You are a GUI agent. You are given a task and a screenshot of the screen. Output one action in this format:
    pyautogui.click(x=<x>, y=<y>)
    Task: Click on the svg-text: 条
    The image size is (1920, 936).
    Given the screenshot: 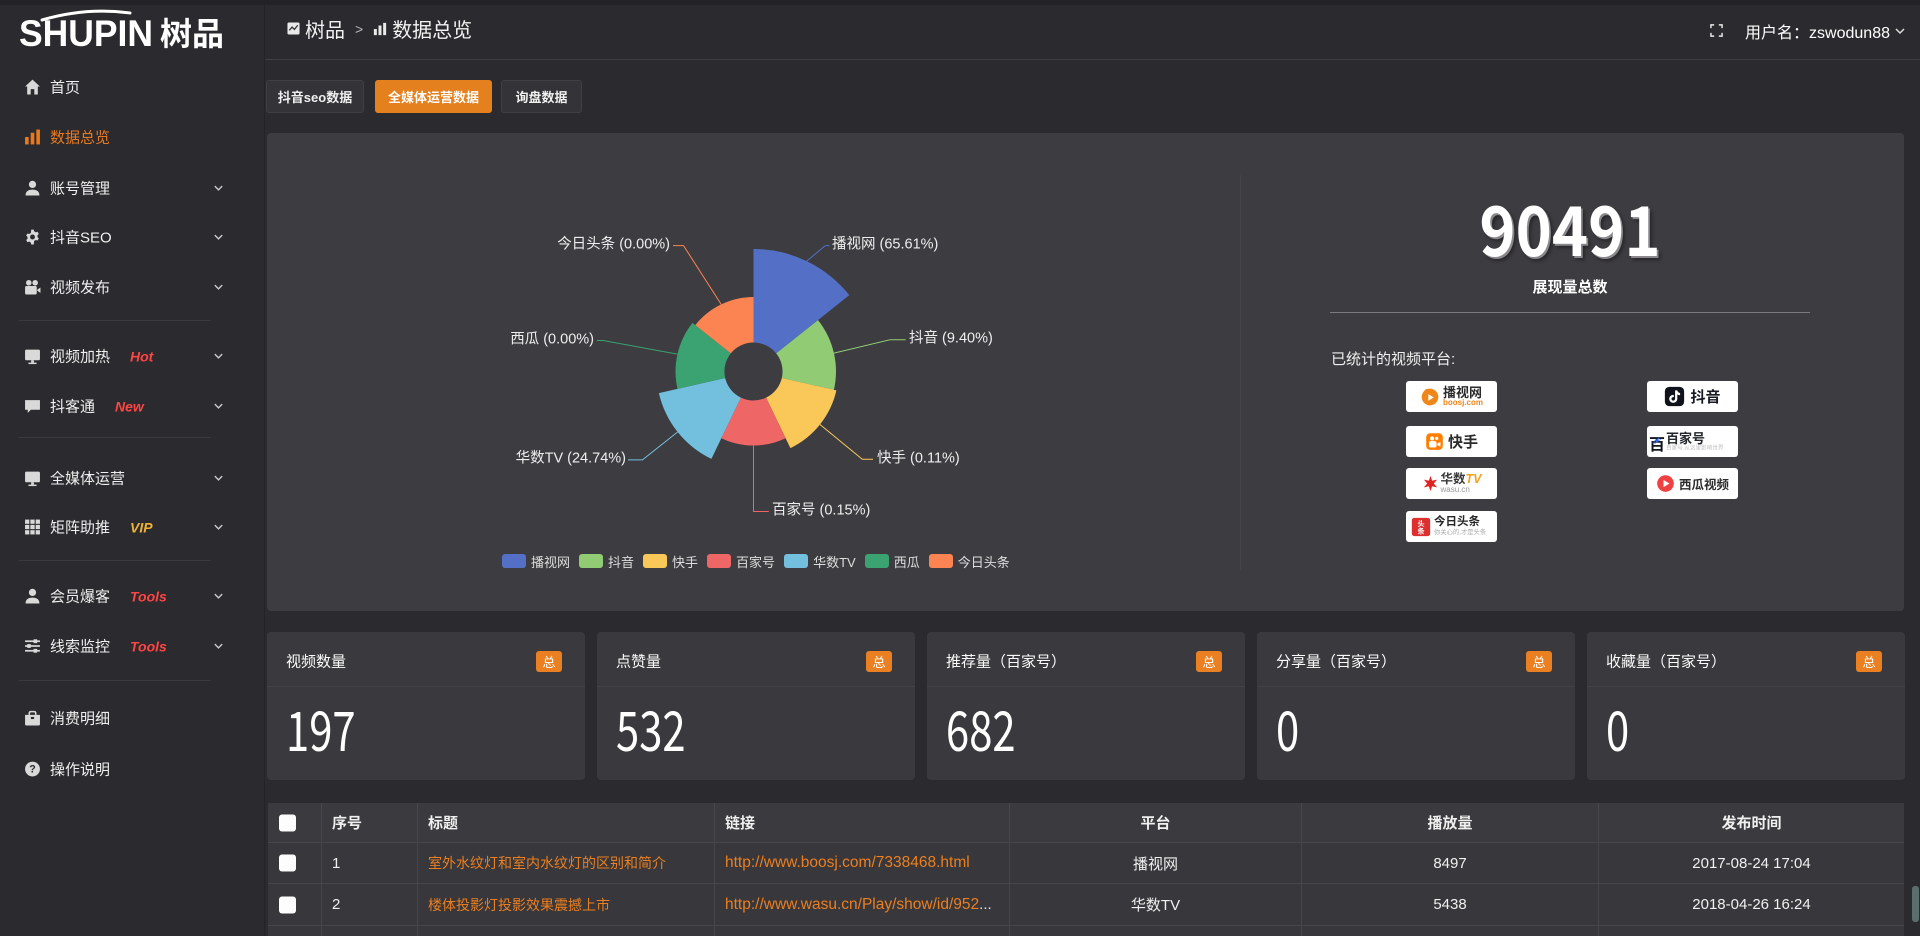 What is the action you would take?
    pyautogui.click(x=1420, y=530)
    